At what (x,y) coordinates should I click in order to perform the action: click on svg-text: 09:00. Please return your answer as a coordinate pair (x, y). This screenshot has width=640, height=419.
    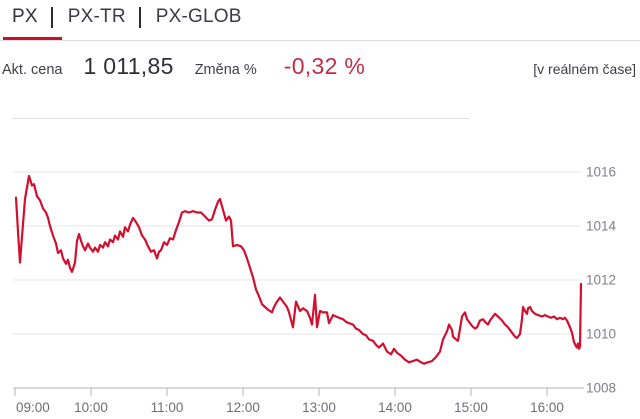
    Looking at the image, I should click on (33, 407).